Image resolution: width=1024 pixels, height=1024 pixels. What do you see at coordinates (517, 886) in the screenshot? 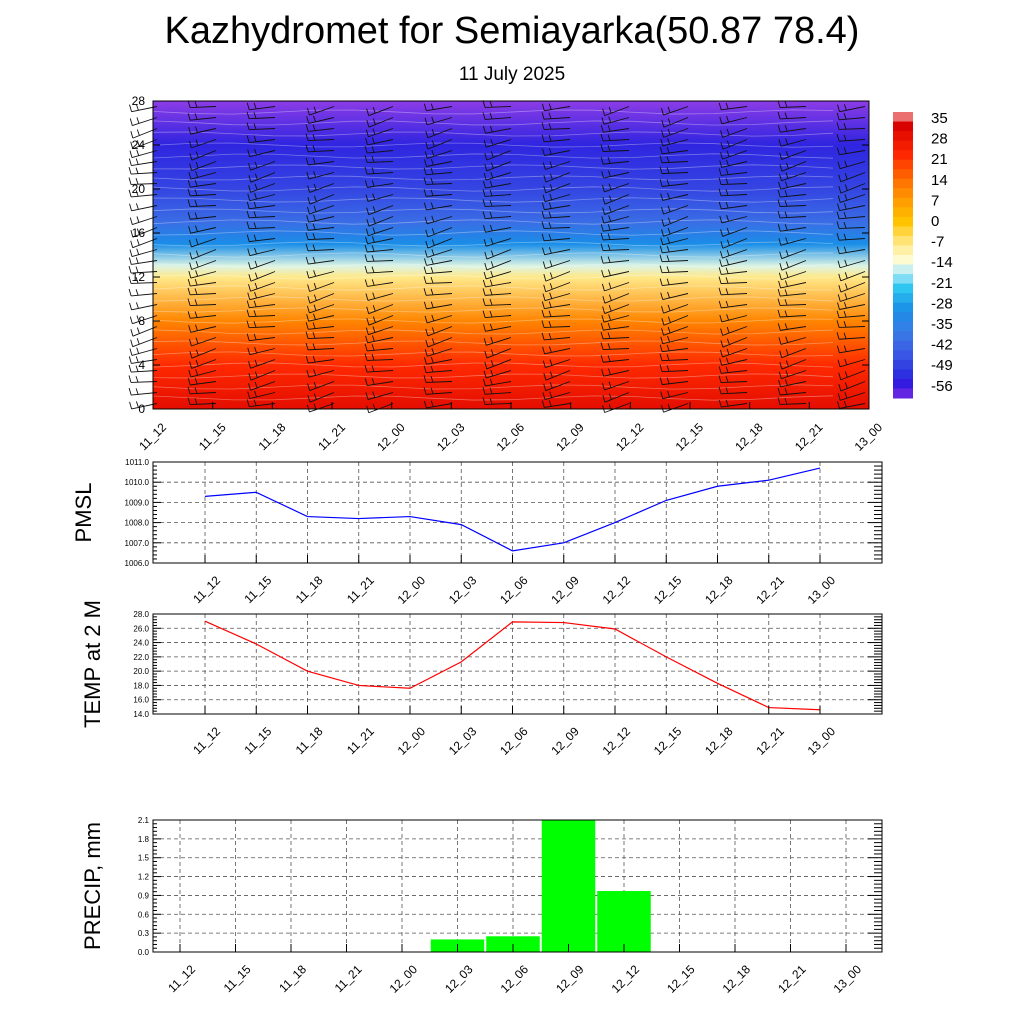
I see `precip-panel-frame` at bounding box center [517, 886].